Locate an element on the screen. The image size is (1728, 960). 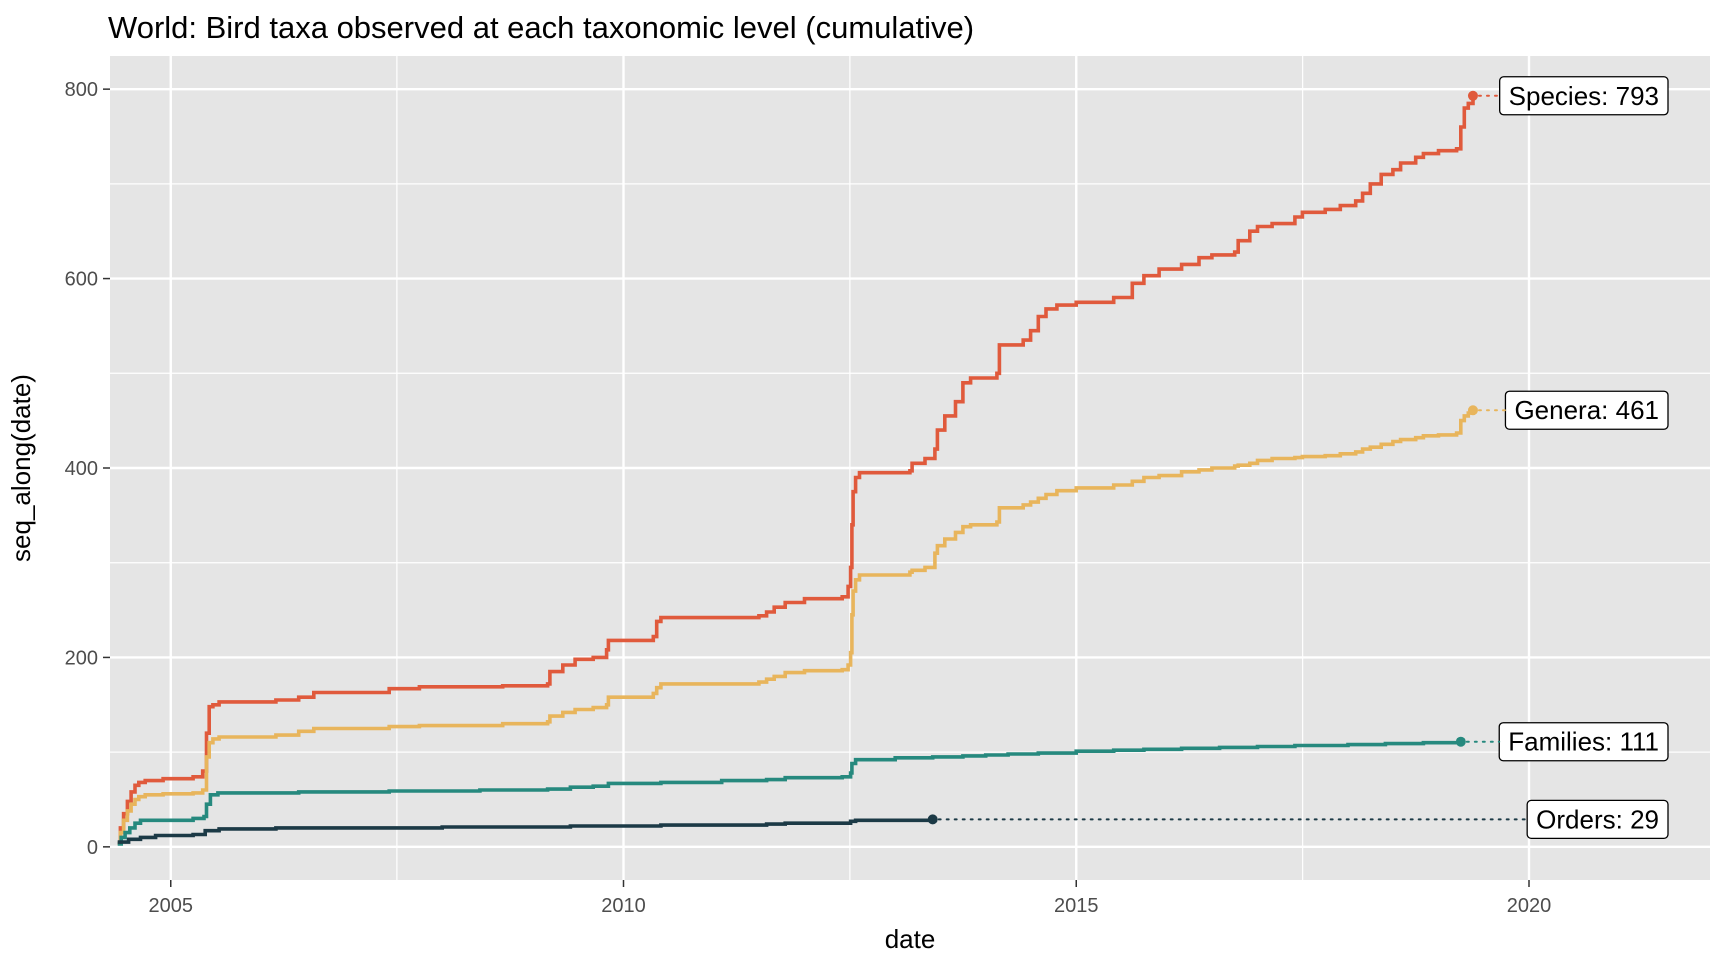
callout-label-2: Families: 111 is located at coordinates (1583, 742).